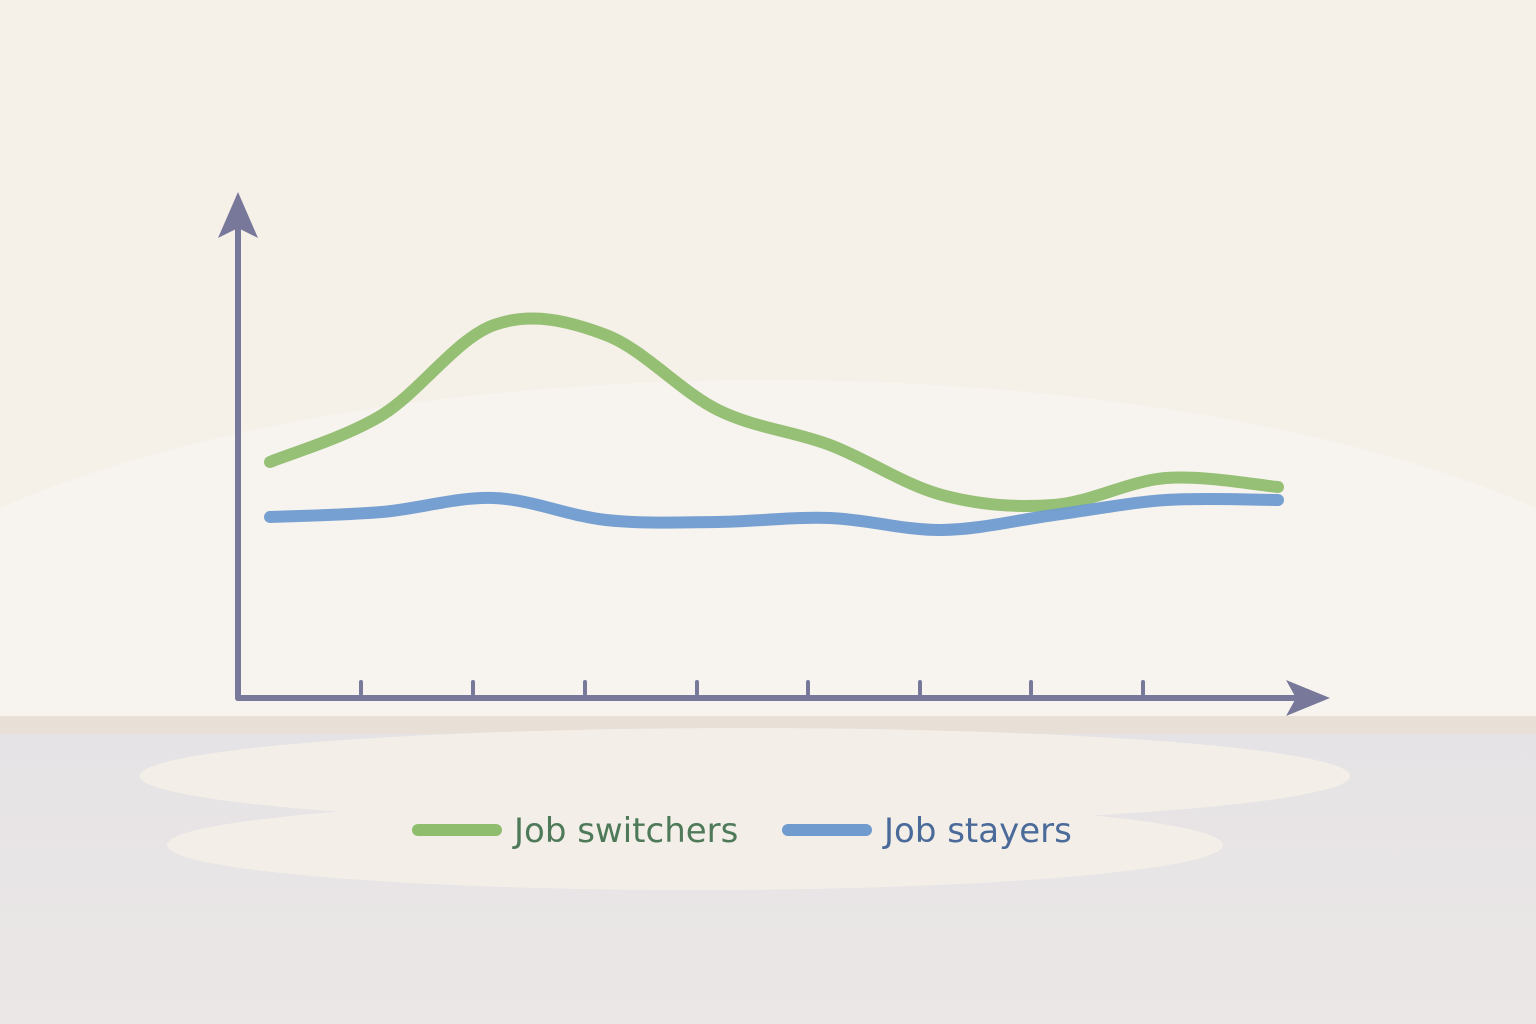 The image size is (1536, 1024). Describe the element at coordinates (752, 688) in the screenshot. I see `x-ticks` at that location.